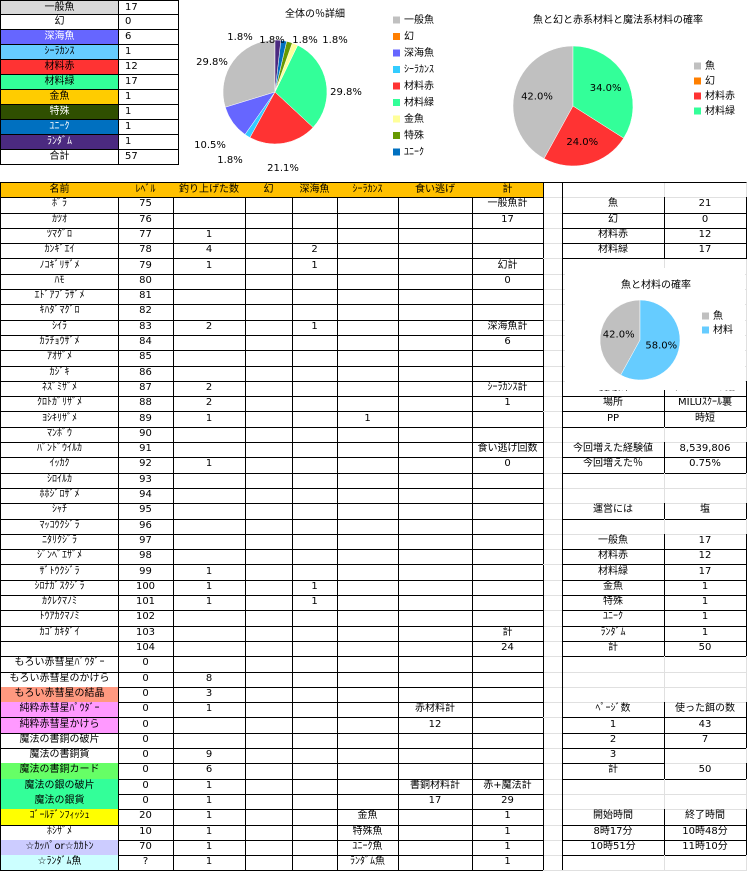 This screenshot has height=871, width=747. Describe the element at coordinates (59, 817) in the screenshot. I see `sheet-cell: ｺﾞｰﾙﾃﾞﾝﾌｨｯｼｭ` at that location.